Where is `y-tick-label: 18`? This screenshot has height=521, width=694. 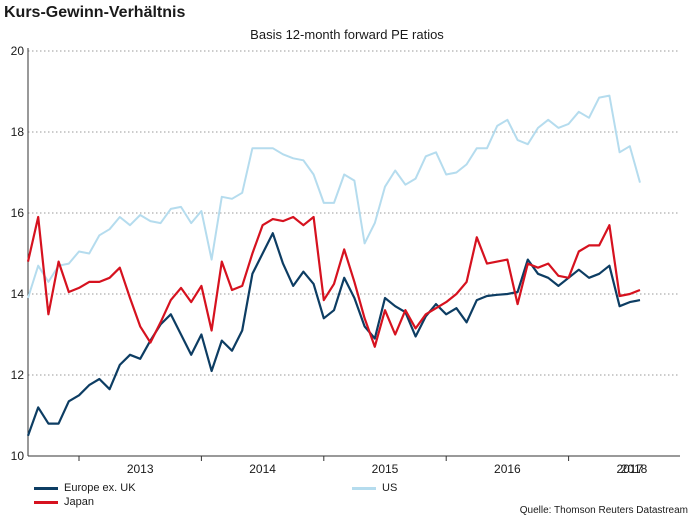
y-tick-label: 18 is located at coordinates (17, 132).